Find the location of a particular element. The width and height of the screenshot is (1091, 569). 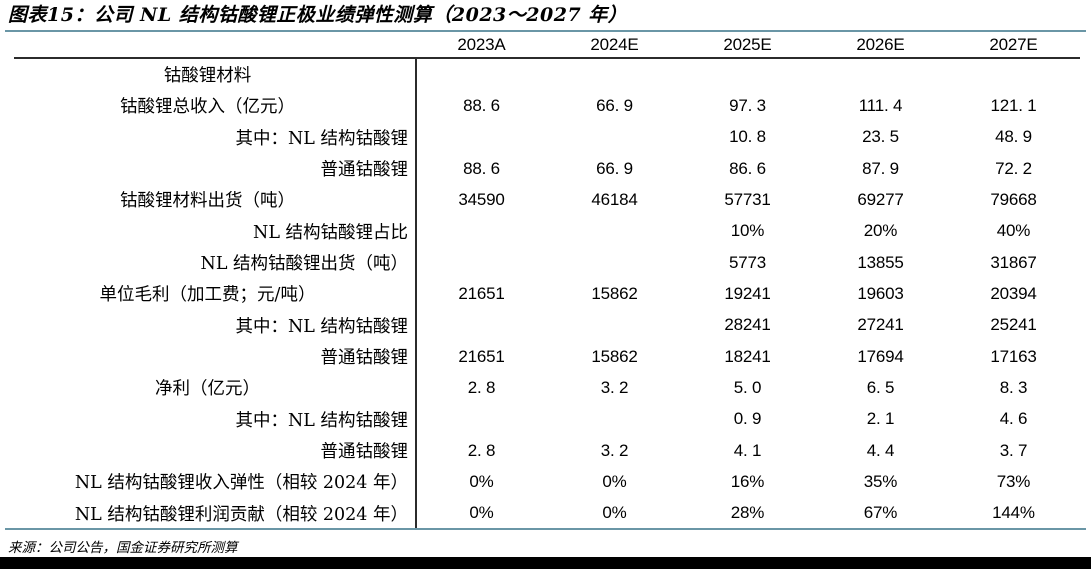

cell-value: 19603 is located at coordinates (880, 293).